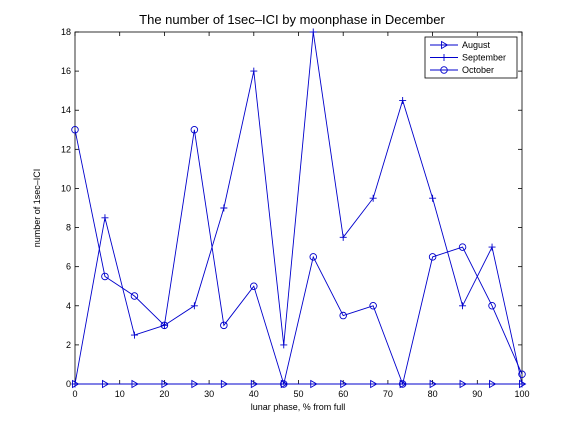  Describe the element at coordinates (254, 394) in the screenshot. I see `x-tick-label: 40` at that location.